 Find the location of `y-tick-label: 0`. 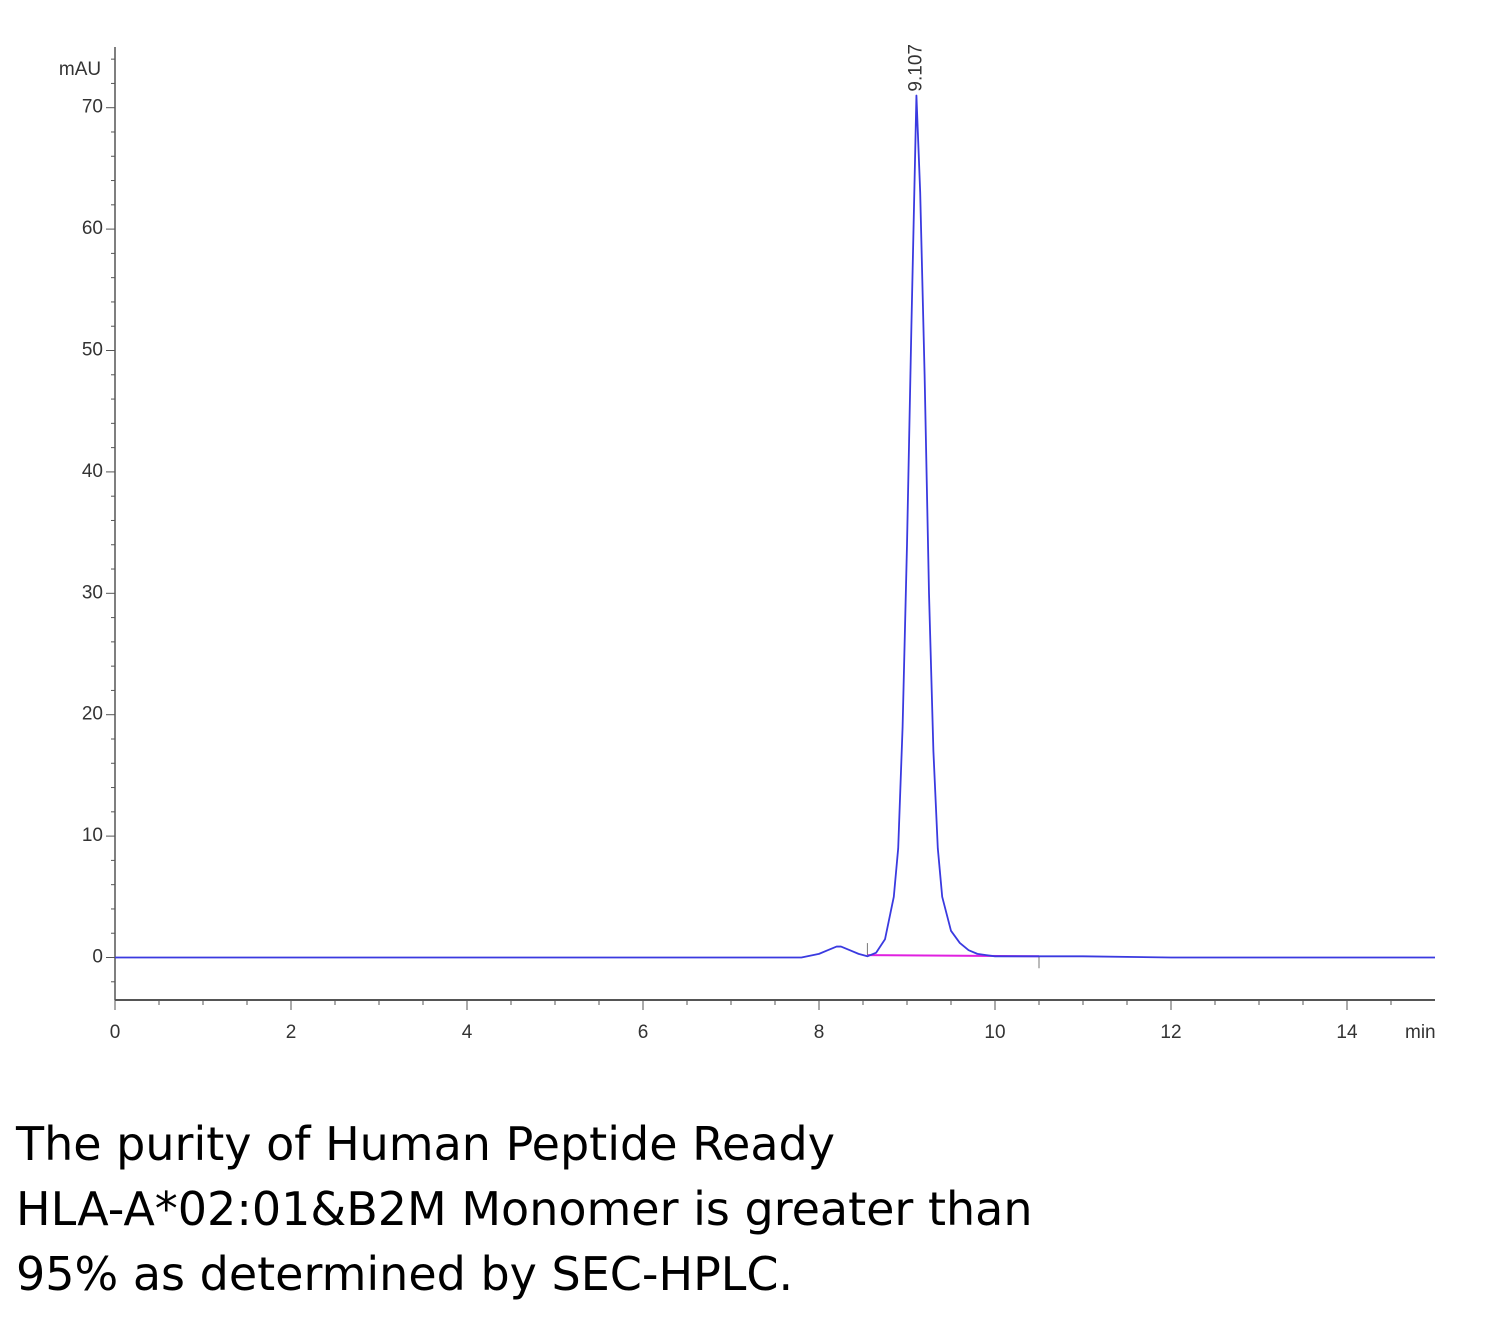

y-tick-label: 0 is located at coordinates (97, 957).